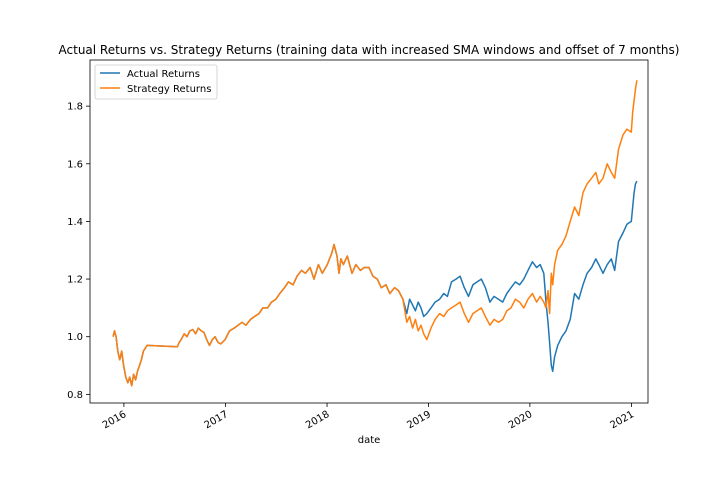  I want to click on y-tick-label: 1.6, so click(75, 164).